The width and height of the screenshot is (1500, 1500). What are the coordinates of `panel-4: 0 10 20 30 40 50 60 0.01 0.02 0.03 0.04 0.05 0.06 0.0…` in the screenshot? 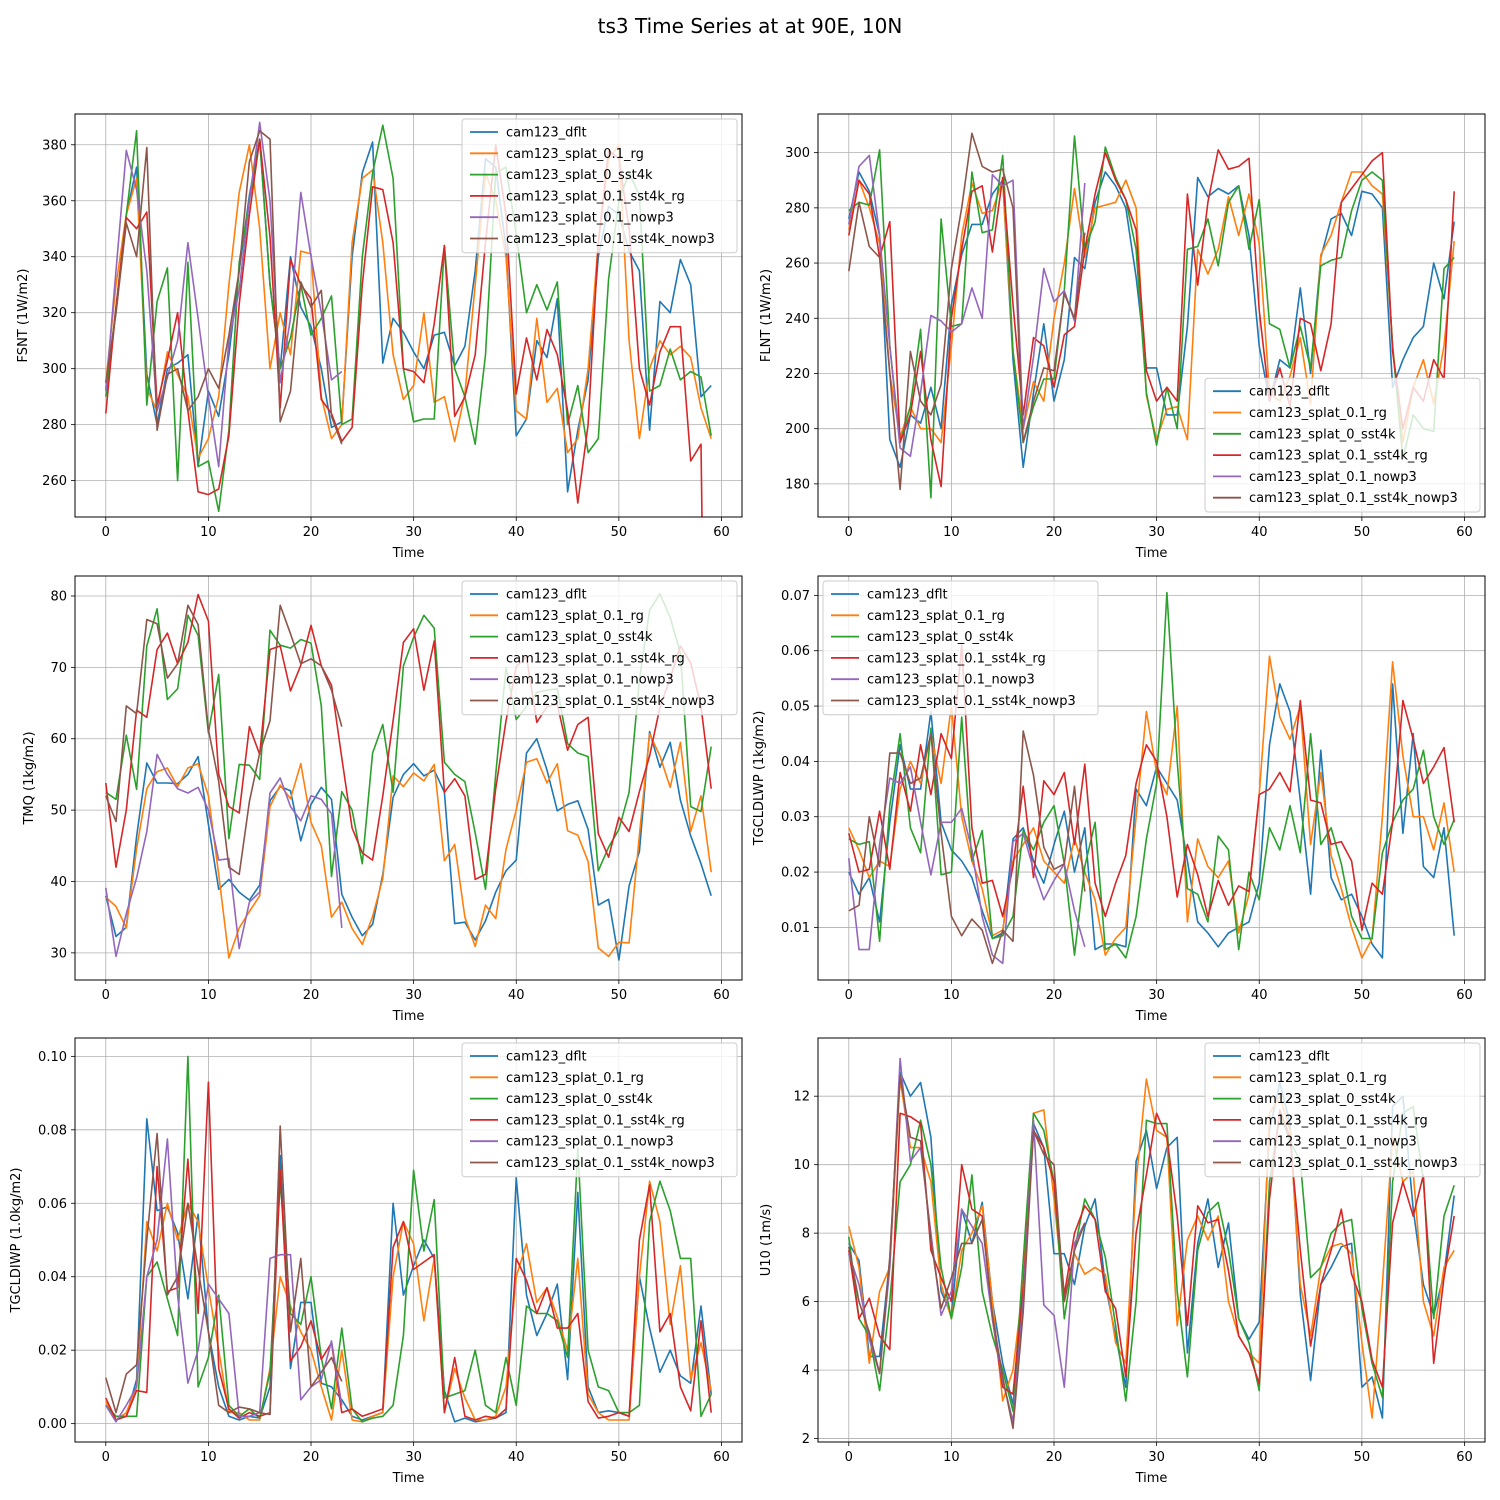 It's located at (1119, 799).